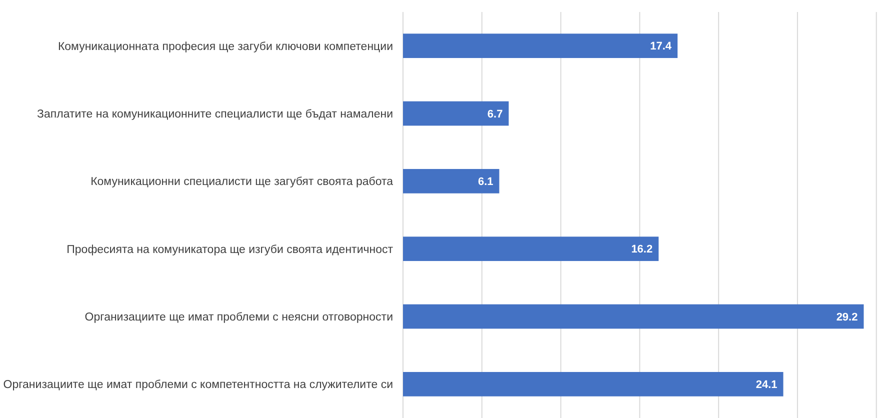  I want to click on y-tick-label: Професията на комуникатора ще изгуби своята идентичност, so click(230, 250).